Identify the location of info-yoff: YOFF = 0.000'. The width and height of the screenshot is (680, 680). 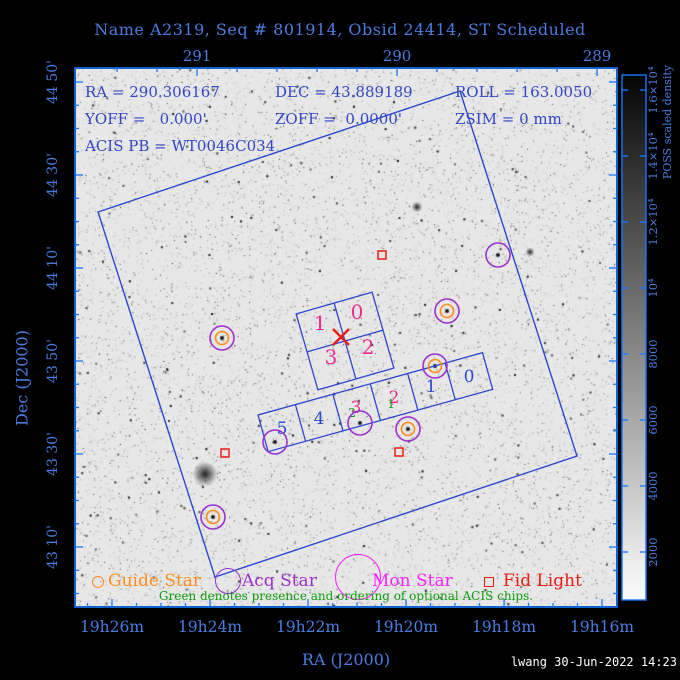
(146, 119).